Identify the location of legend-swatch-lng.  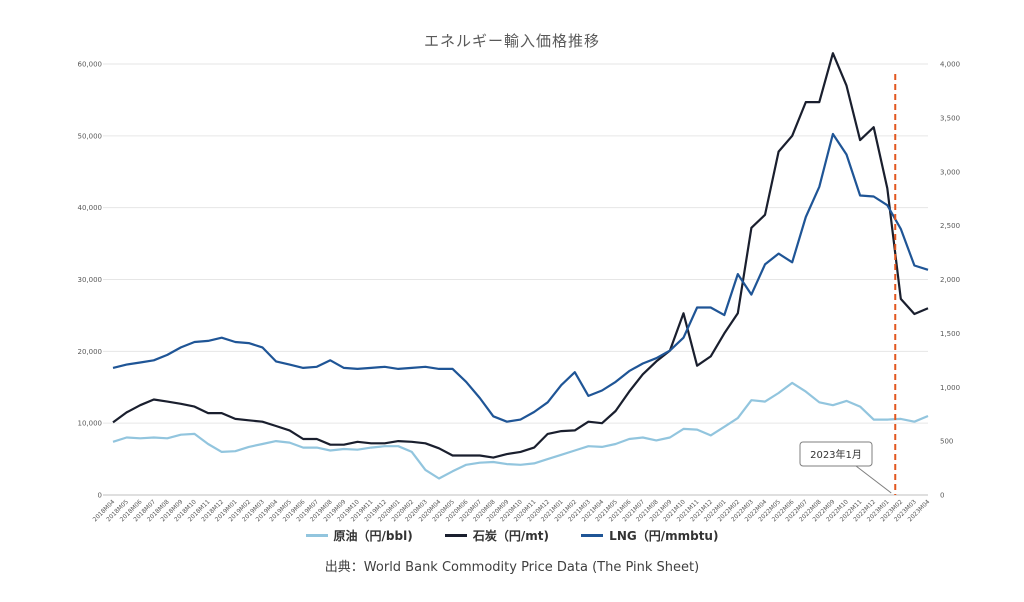
(592, 535).